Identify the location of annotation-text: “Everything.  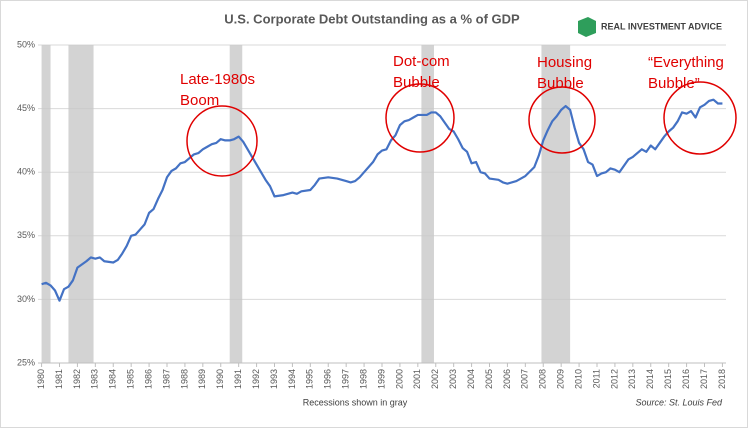
(686, 62).